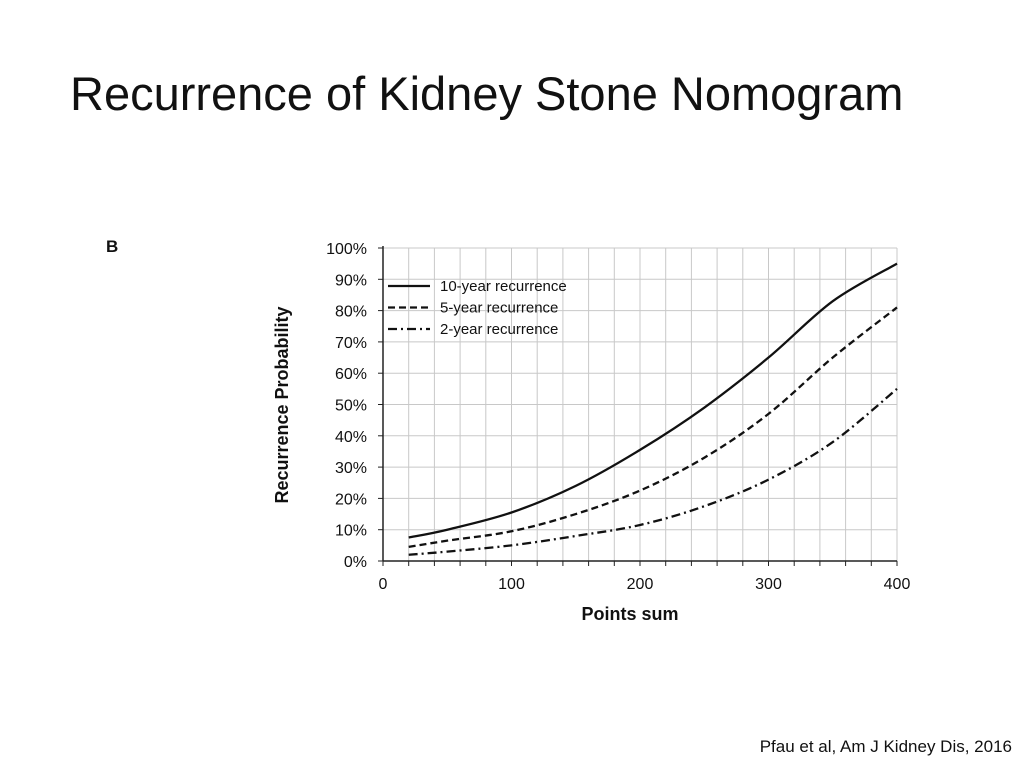 Image resolution: width=1024 pixels, height=768 pixels. Describe the element at coordinates (351, 468) in the screenshot. I see `y-tick-label: 30%` at that location.